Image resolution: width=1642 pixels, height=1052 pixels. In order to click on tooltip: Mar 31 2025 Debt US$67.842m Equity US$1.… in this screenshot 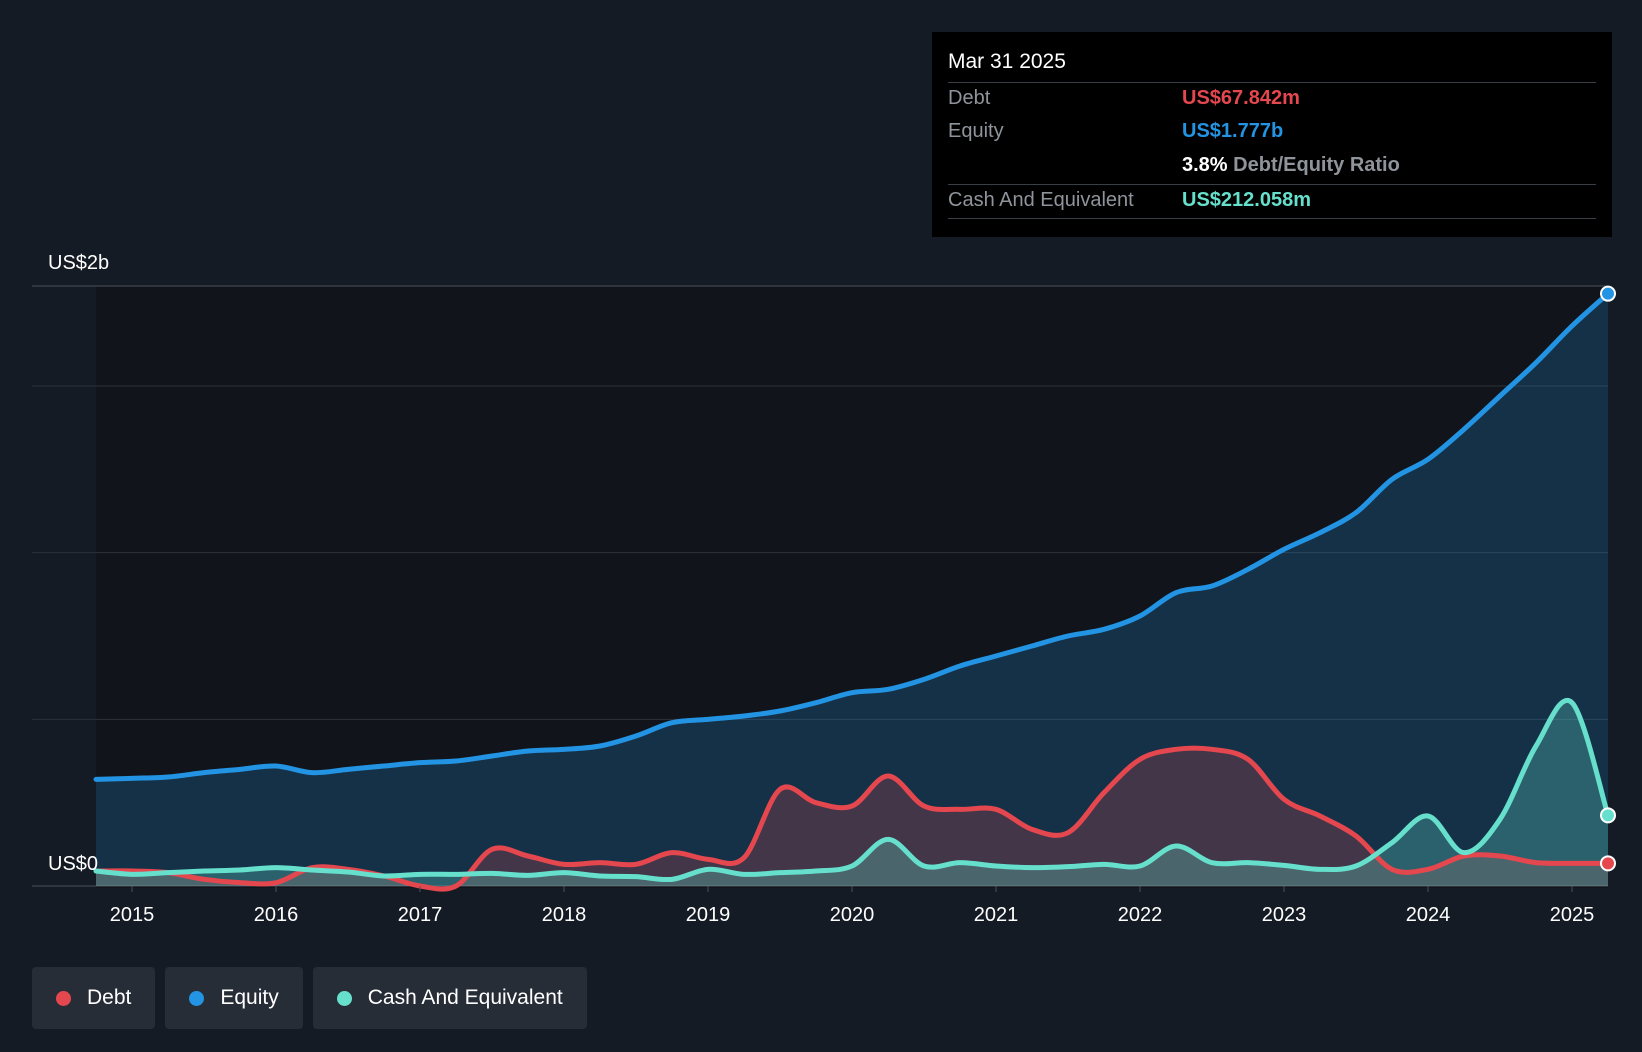, I will do `click(1272, 134)`.